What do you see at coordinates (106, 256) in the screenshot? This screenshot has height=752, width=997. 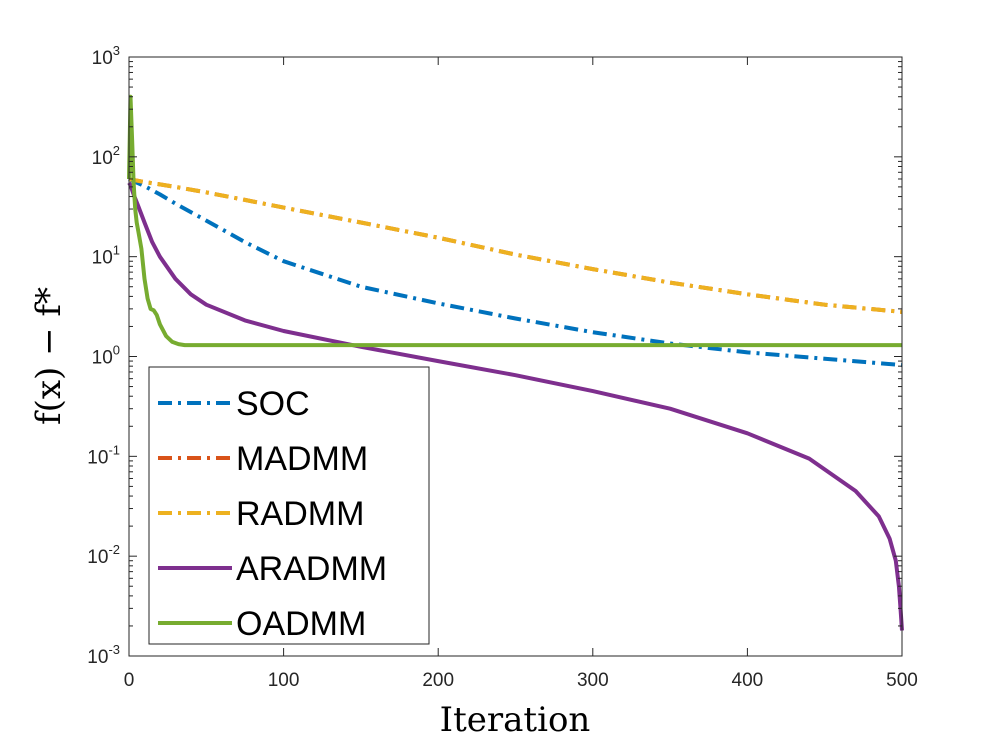 I see `y-tick-label: 10¹` at bounding box center [106, 256].